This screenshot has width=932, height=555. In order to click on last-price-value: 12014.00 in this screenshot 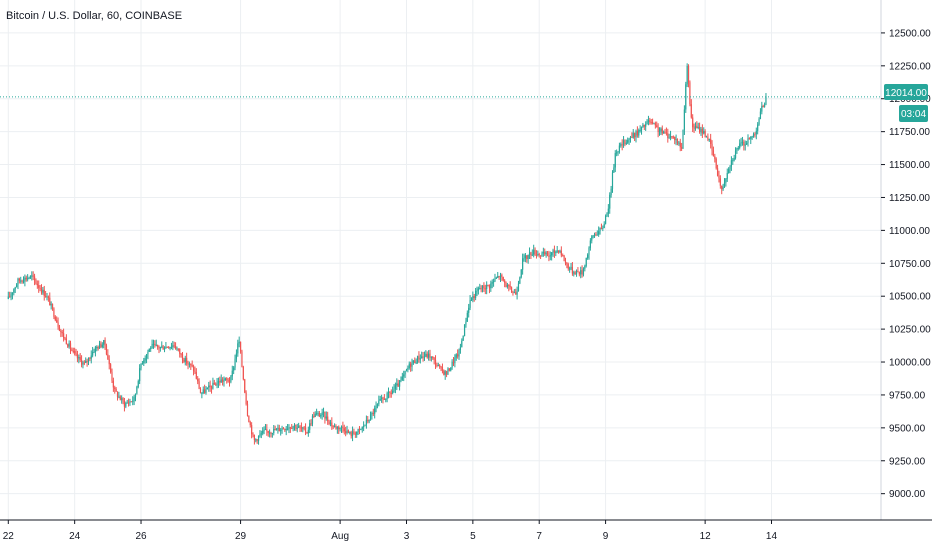, I will do `click(906, 93)`.